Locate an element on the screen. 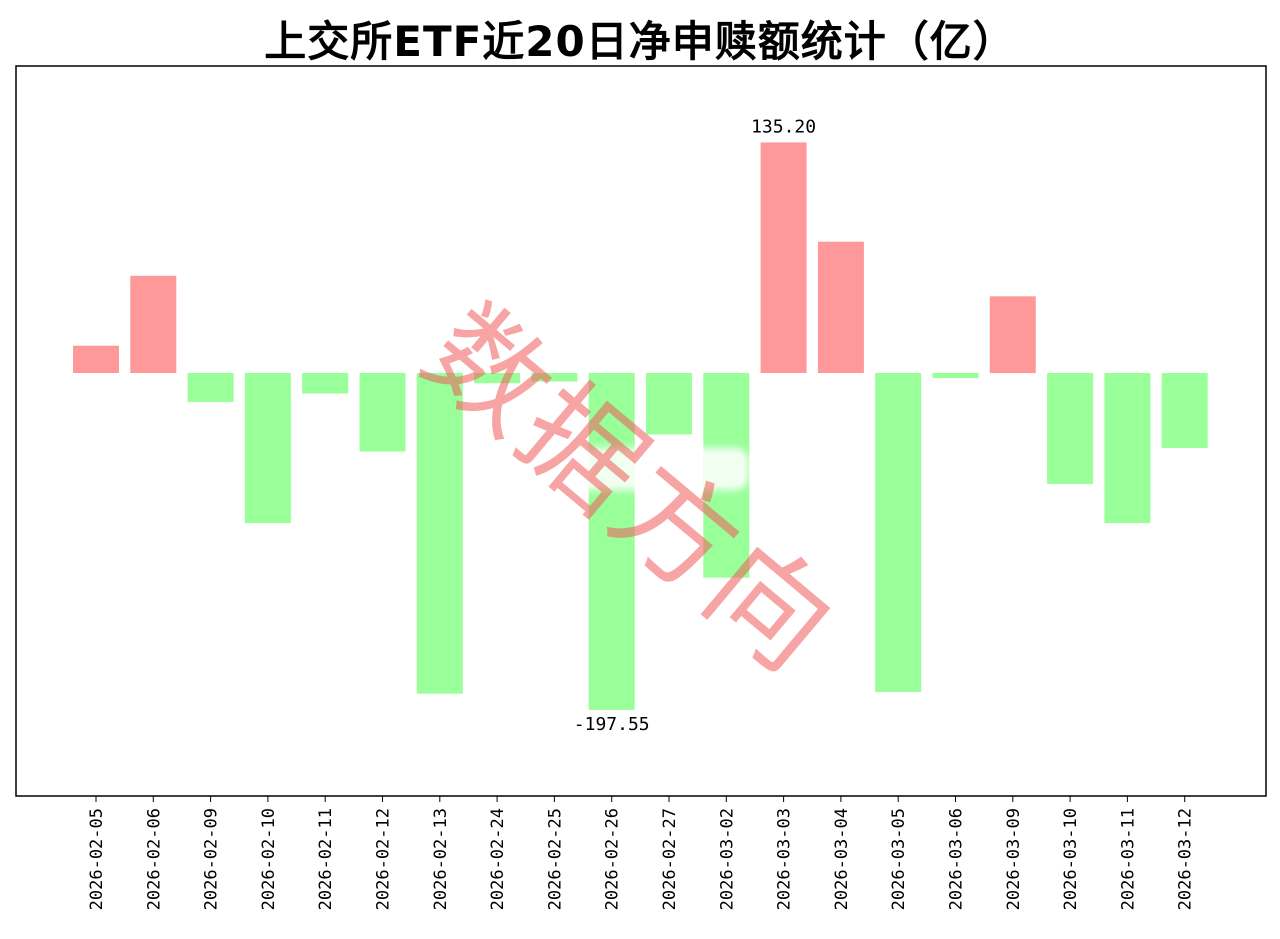  x-tick-label: 2026-03-10 is located at coordinates (1071, 859).